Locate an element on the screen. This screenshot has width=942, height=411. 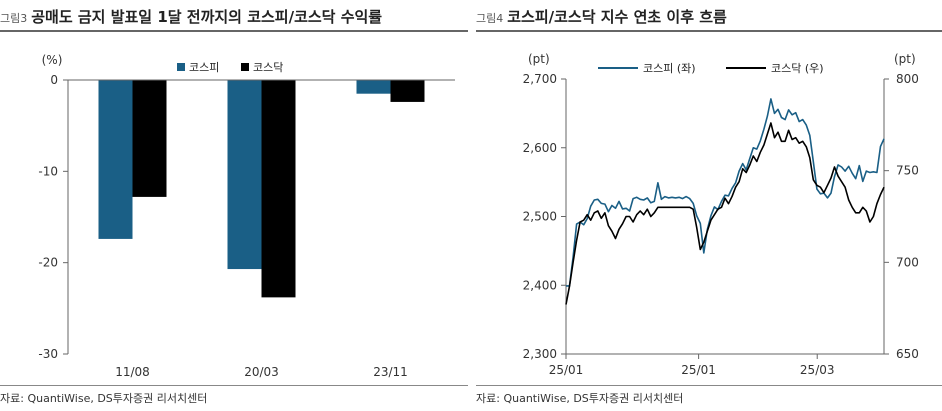
chart-title: 공매도 금지 발표일 1달 전까지의 코스피/코스닥 수익률 is located at coordinates (207, 17).